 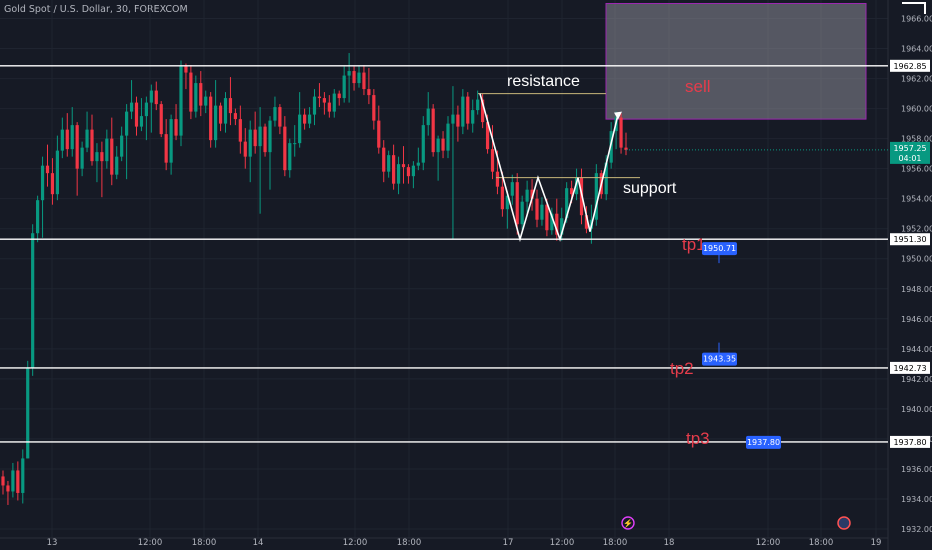 I want to click on level-price-badge, so click(x=910, y=367).